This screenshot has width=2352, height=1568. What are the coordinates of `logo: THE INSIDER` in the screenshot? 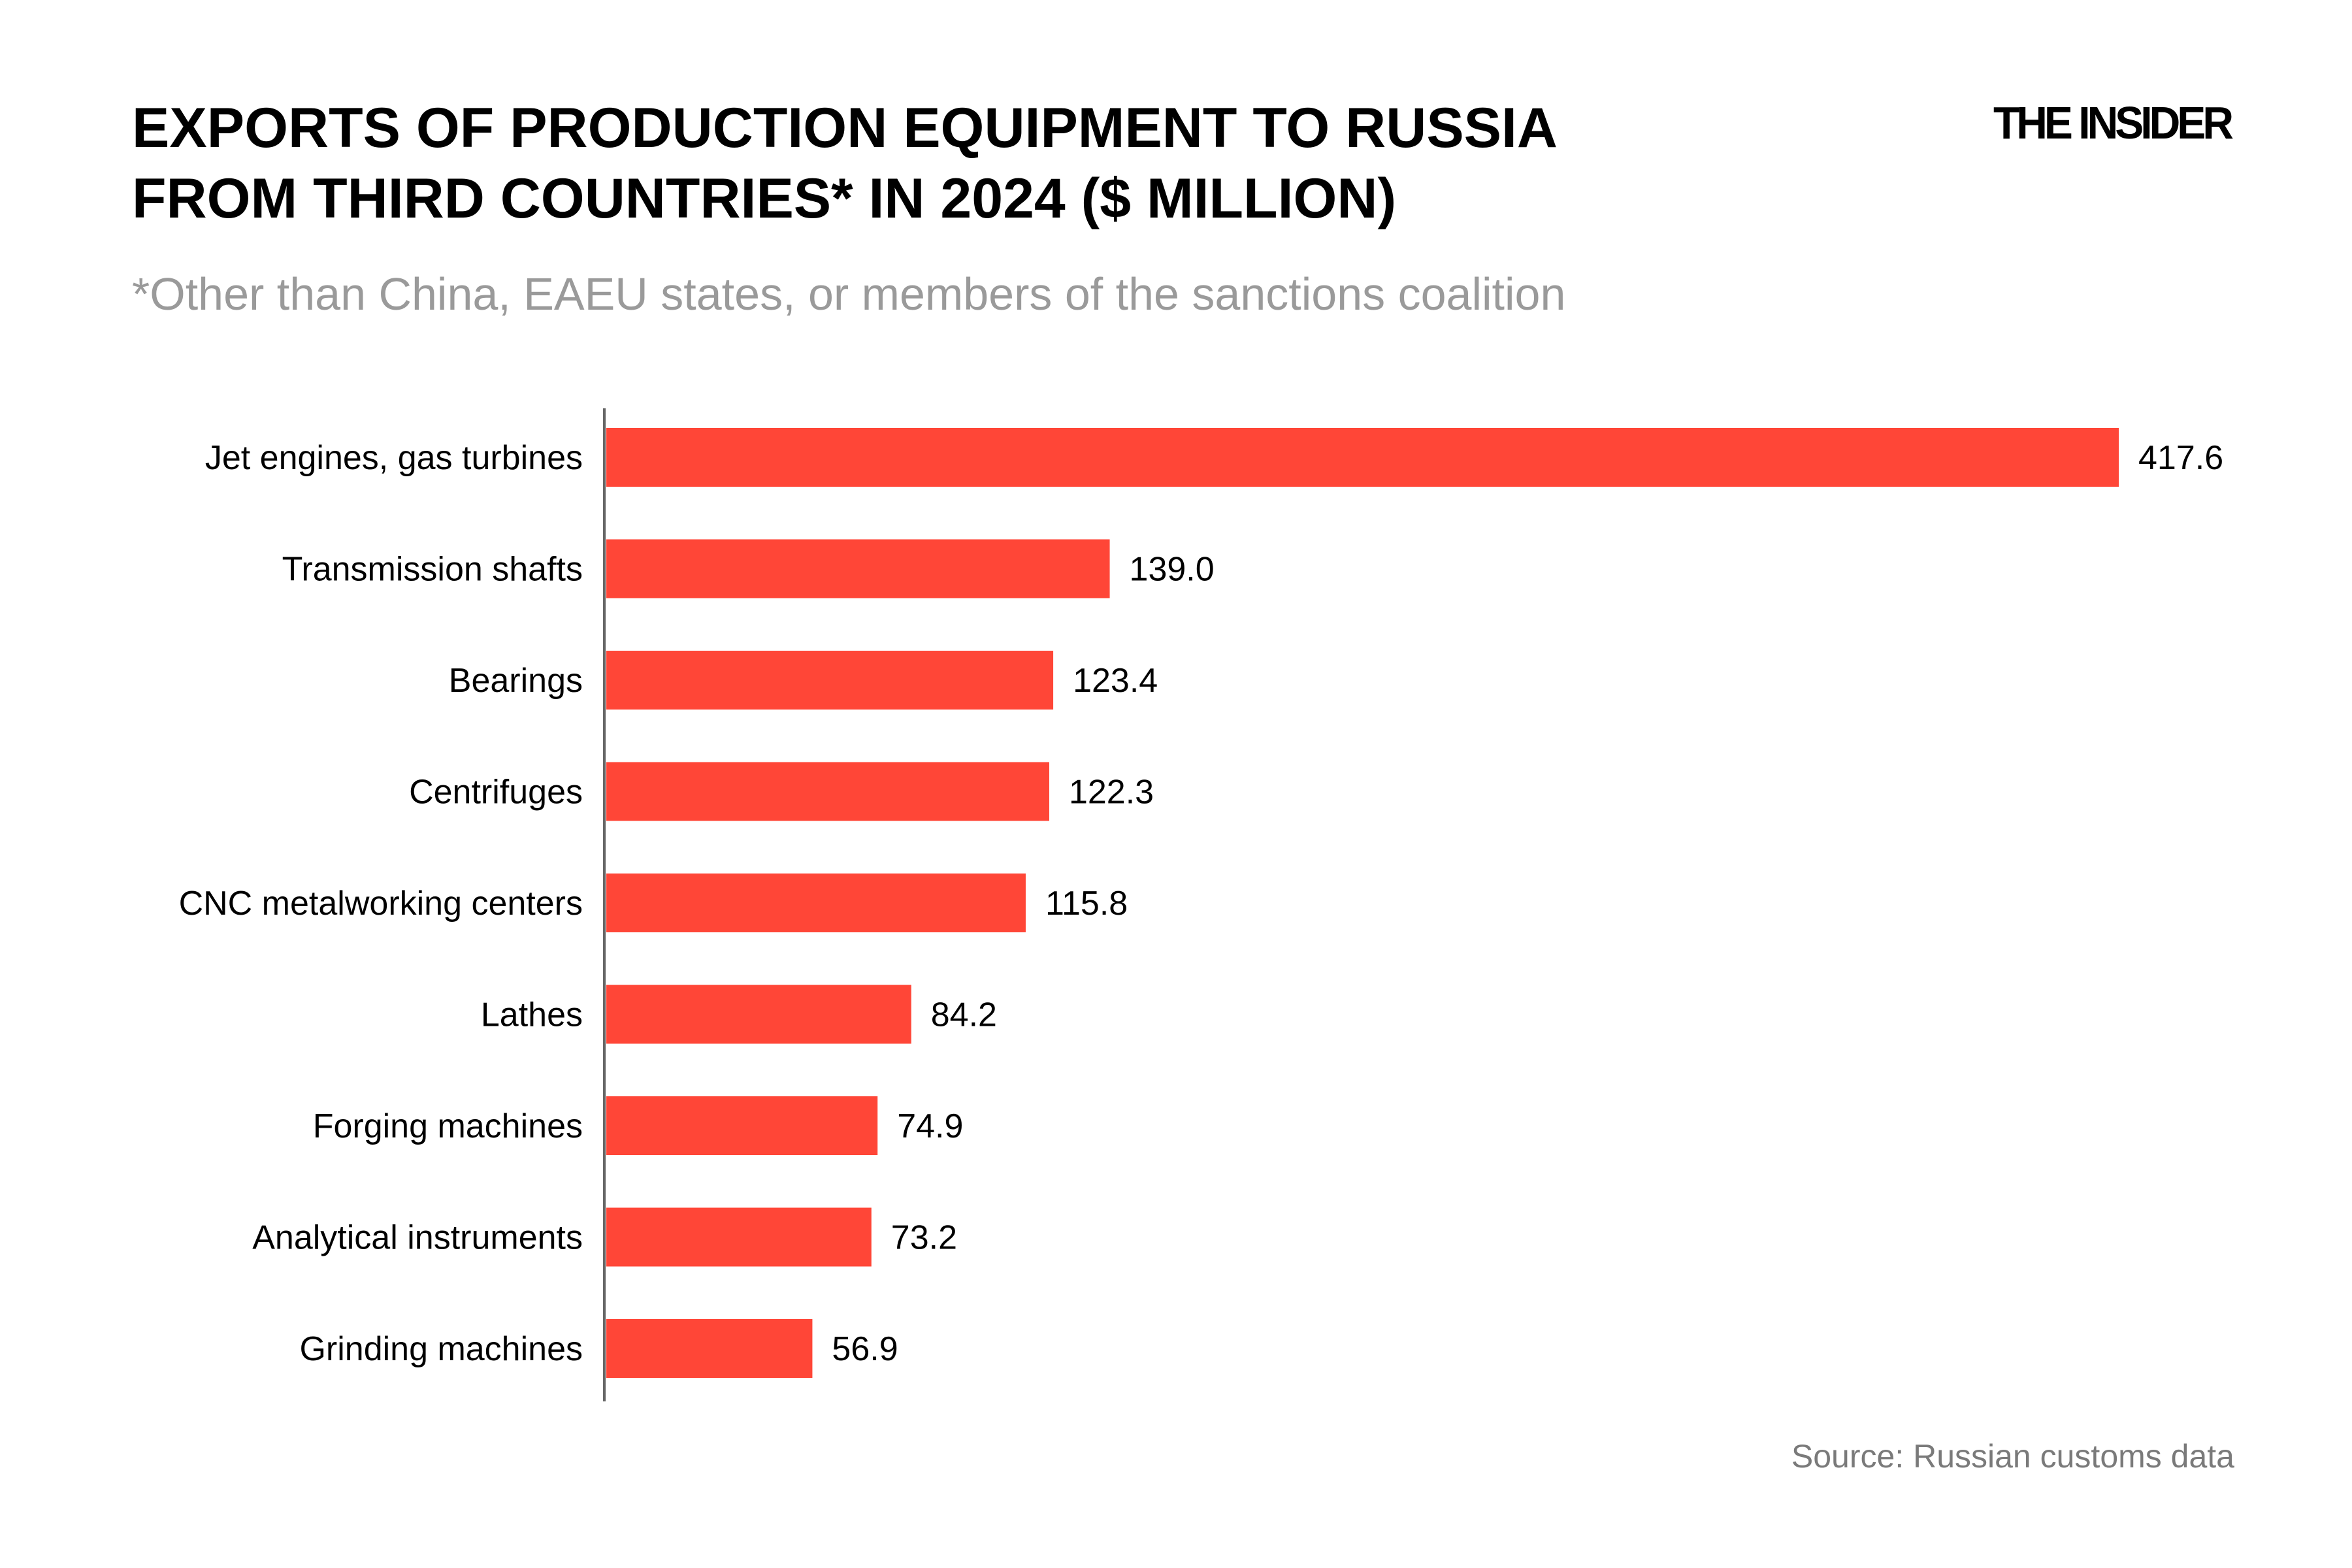 It's located at (2113, 122).